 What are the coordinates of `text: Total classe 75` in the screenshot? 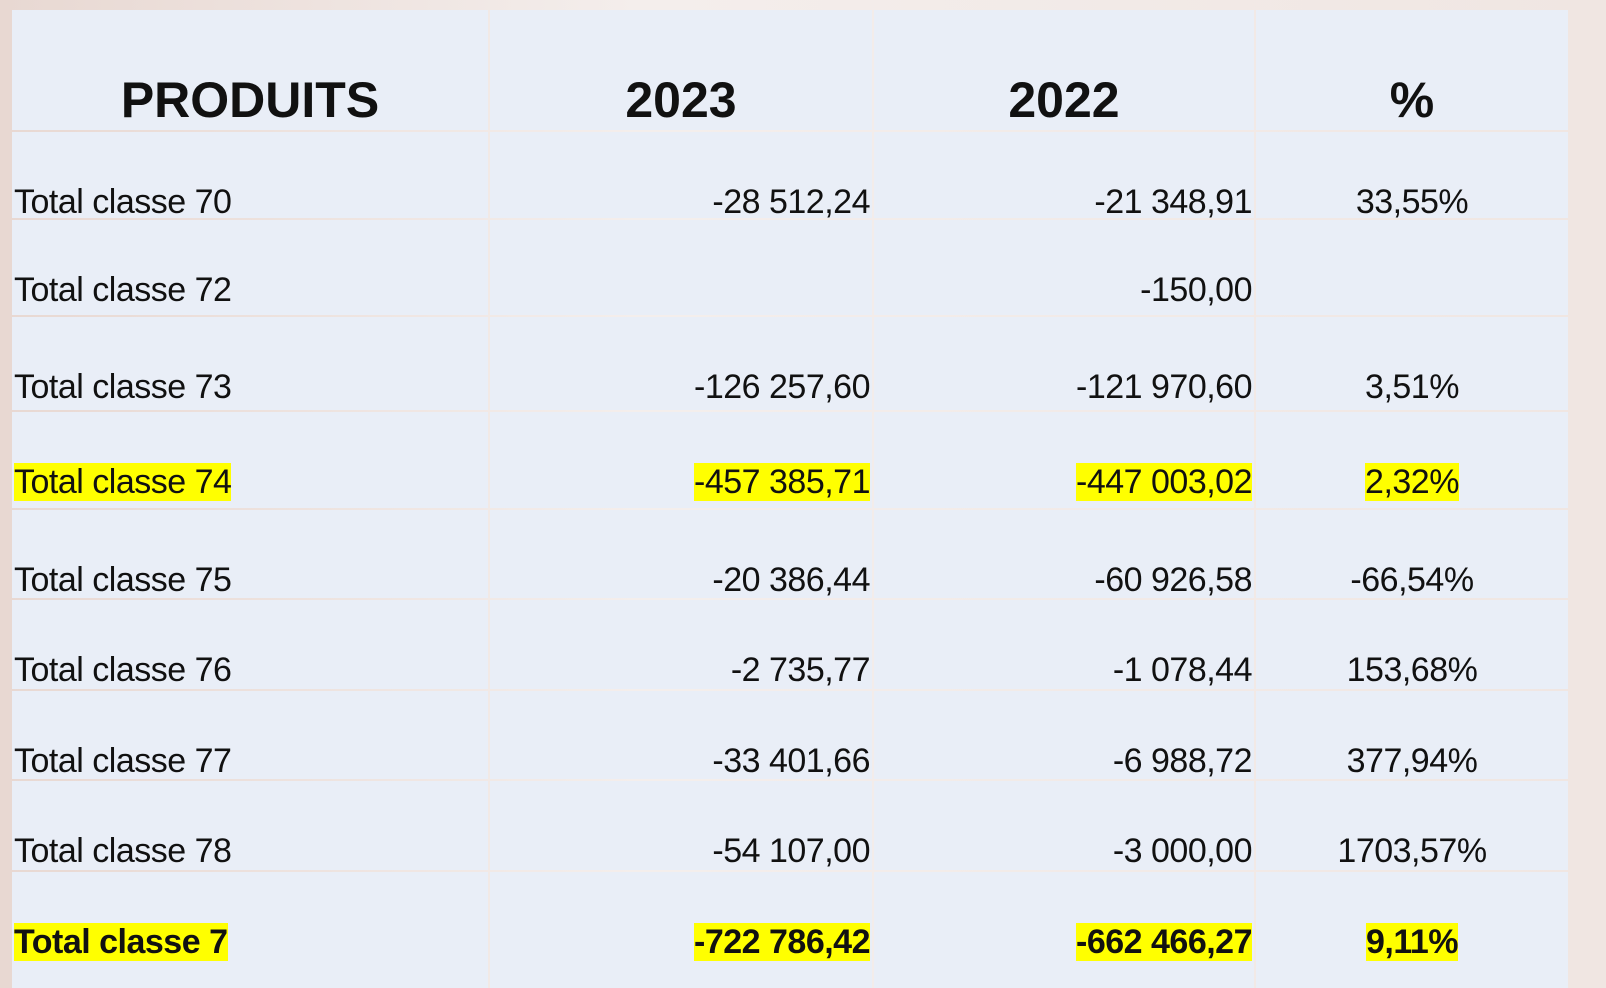 It's located at (123, 580).